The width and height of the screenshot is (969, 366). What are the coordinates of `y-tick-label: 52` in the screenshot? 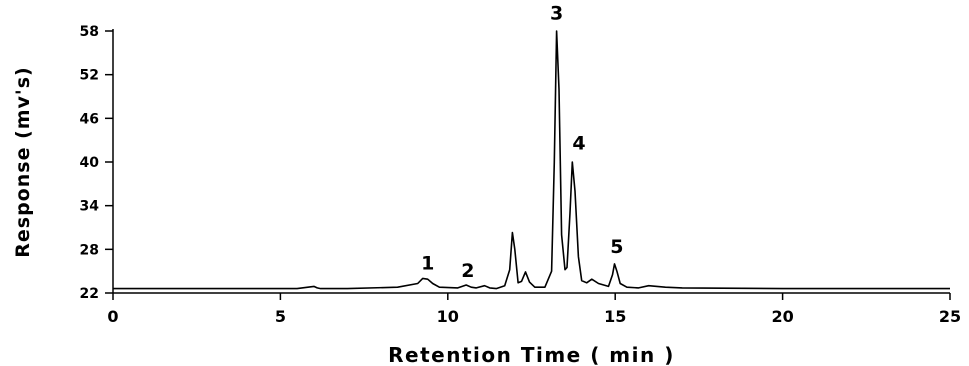 It's located at (89, 76).